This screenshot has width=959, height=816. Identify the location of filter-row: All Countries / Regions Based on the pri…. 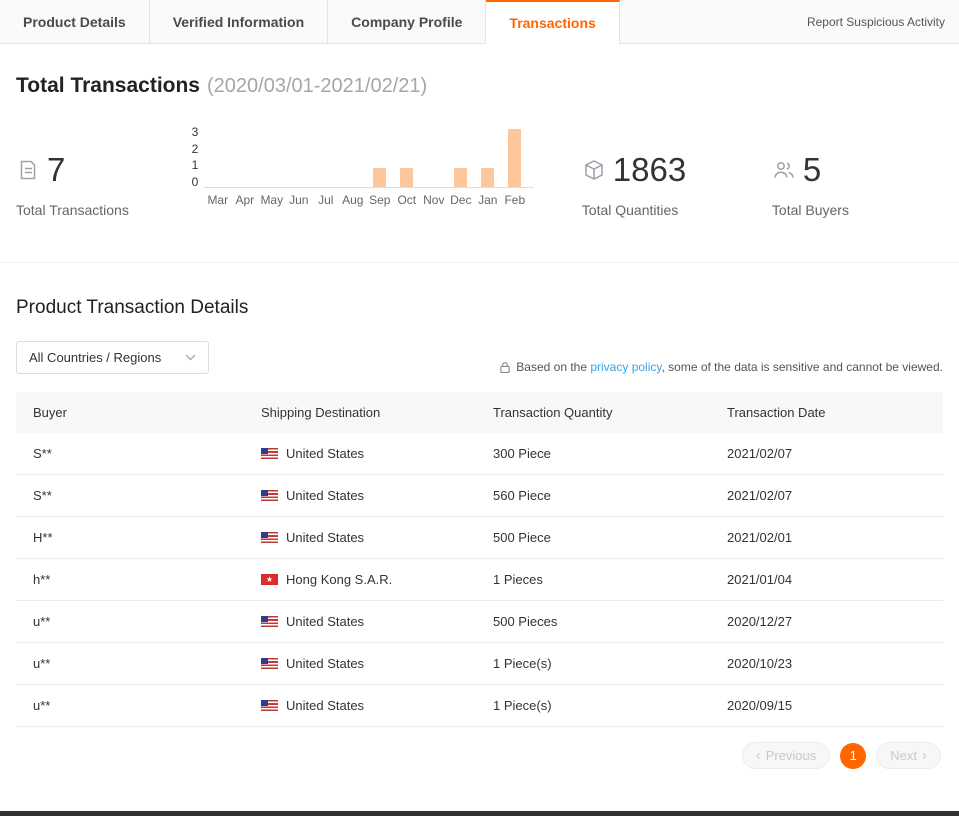
(479, 357).